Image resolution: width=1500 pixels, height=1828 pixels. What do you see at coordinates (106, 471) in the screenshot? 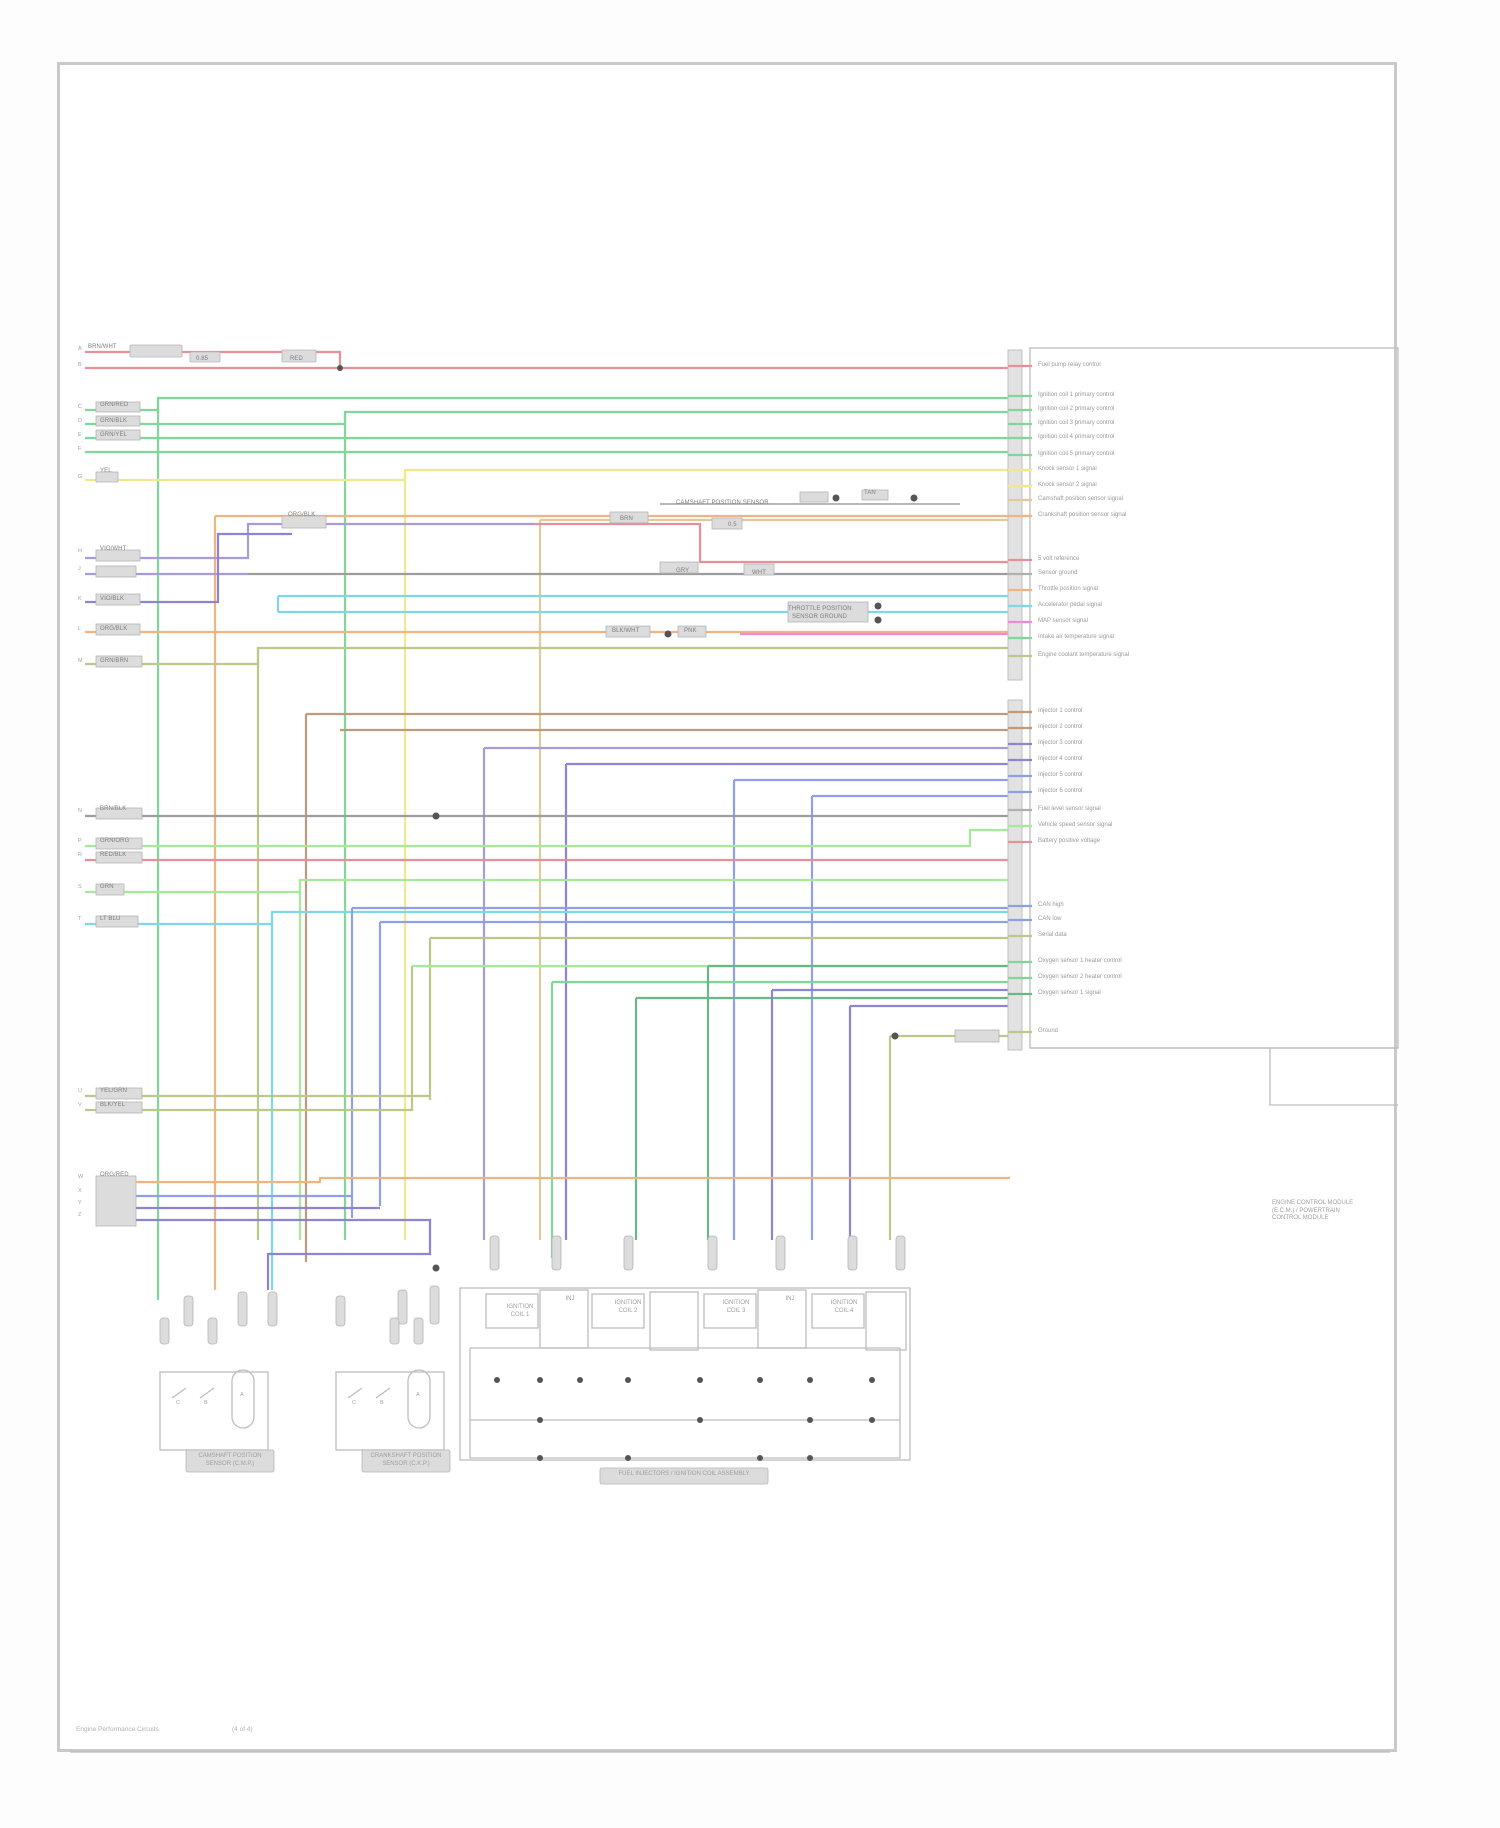
I see `wire-code-label: YEL` at bounding box center [106, 471].